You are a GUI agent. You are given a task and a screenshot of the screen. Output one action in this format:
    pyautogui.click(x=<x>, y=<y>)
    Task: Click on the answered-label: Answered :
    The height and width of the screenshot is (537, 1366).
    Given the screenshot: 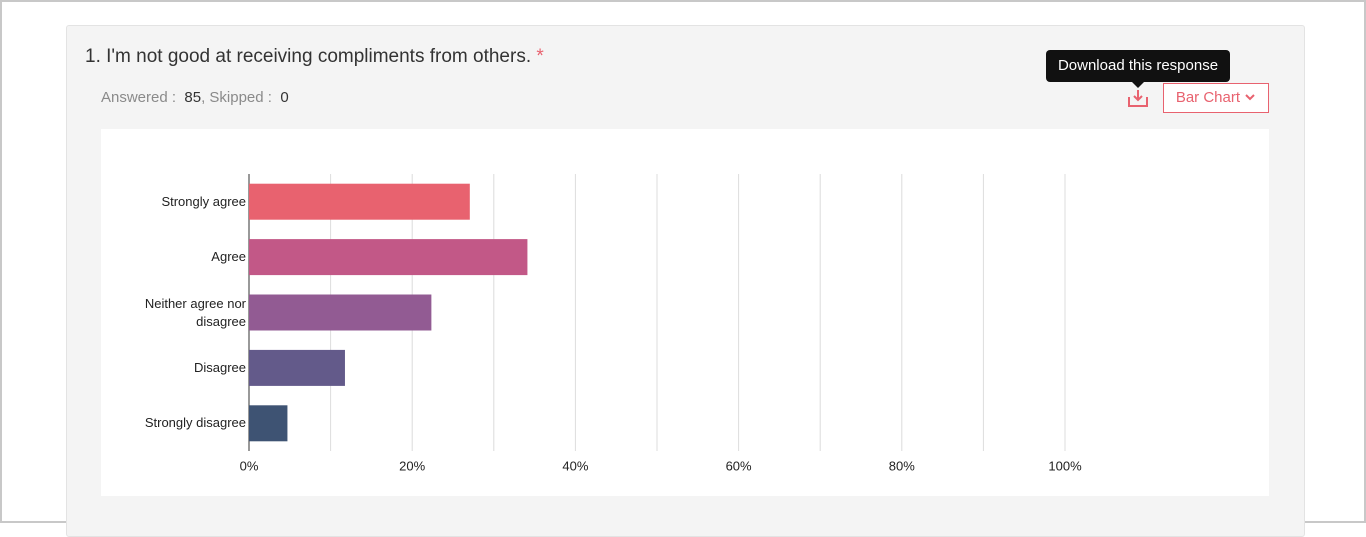 What is the action you would take?
    pyautogui.click(x=139, y=97)
    